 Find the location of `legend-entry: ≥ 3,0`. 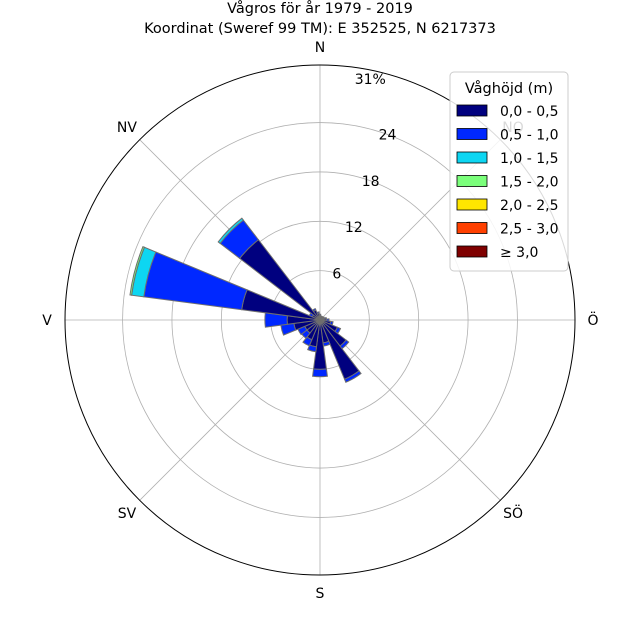

legend-entry: ≥ 3,0 is located at coordinates (519, 253).